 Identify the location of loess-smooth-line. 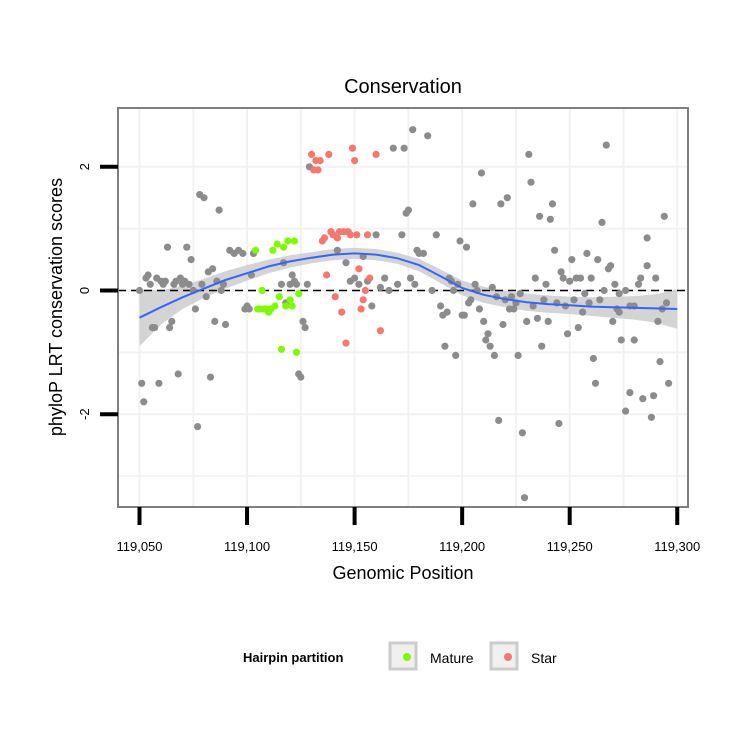
(408, 285).